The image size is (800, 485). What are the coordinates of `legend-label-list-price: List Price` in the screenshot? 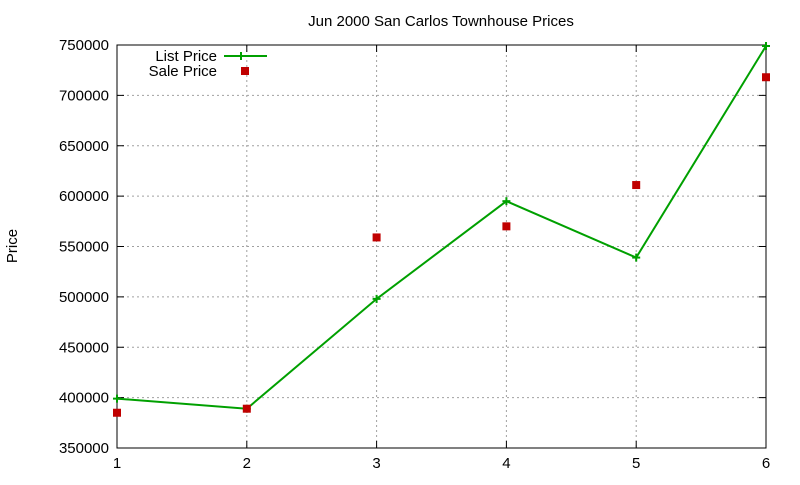 It's located at (186, 56).